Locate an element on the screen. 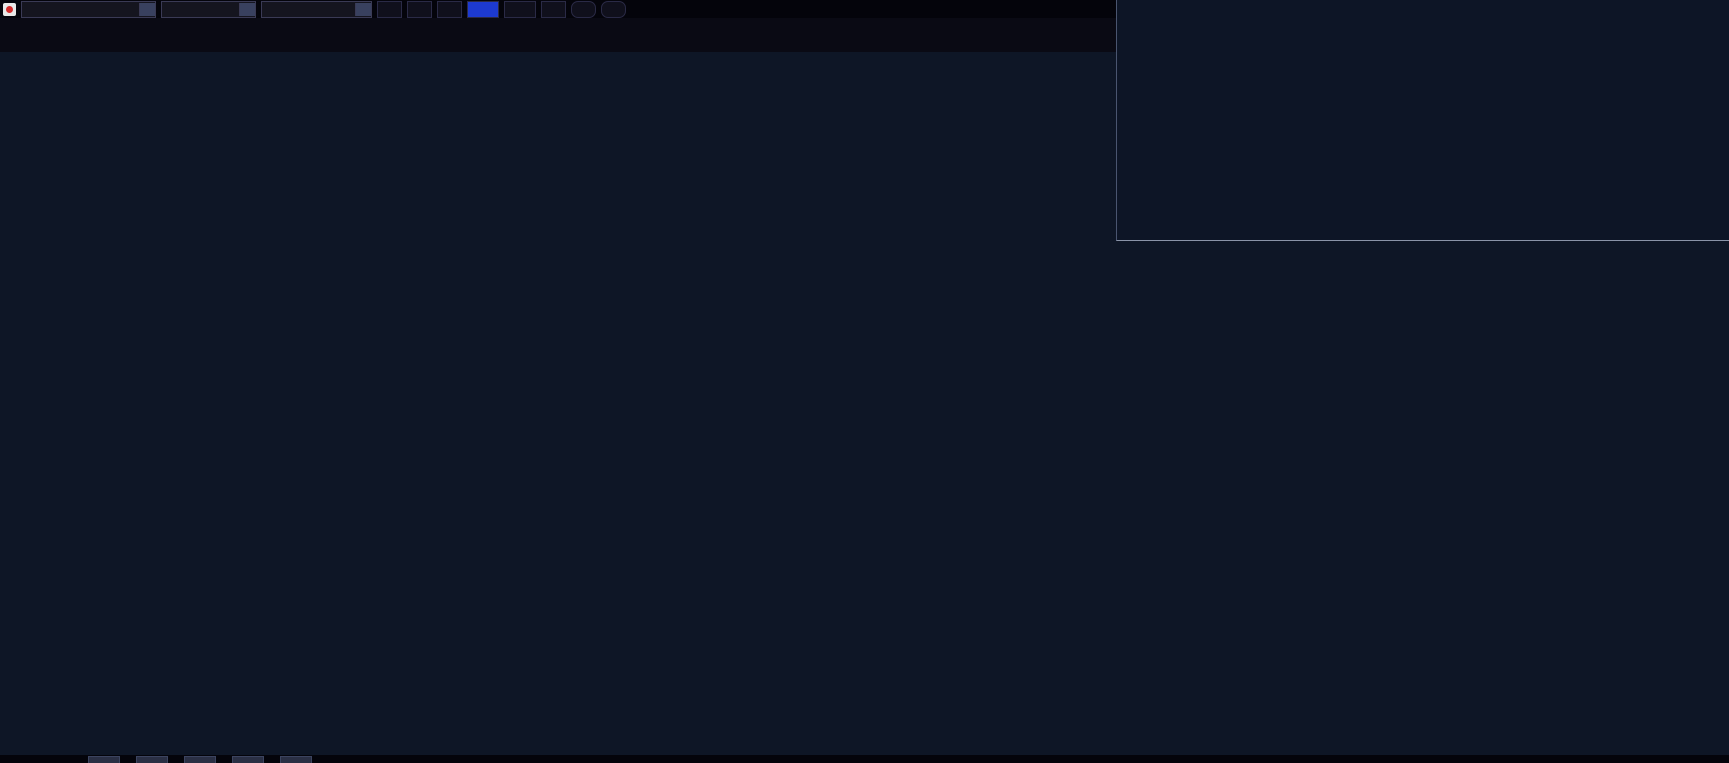 The height and width of the screenshot is (763, 1729). bottom-toolbar is located at coordinates (864, 759).